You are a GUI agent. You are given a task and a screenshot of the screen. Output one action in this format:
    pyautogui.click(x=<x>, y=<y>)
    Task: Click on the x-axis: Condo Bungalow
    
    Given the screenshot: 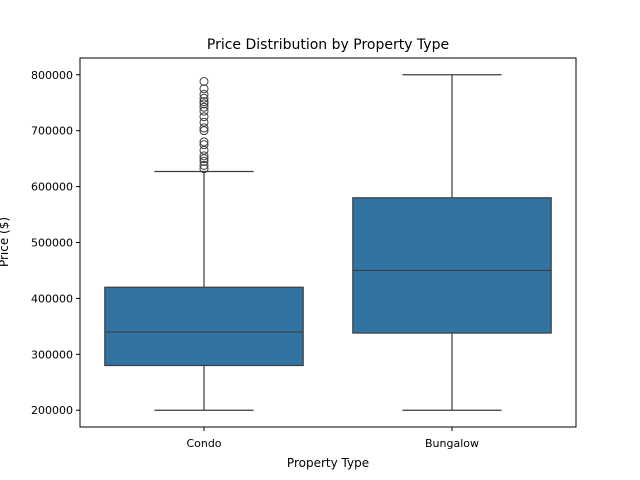 What is the action you would take?
    pyautogui.click(x=332, y=438)
    